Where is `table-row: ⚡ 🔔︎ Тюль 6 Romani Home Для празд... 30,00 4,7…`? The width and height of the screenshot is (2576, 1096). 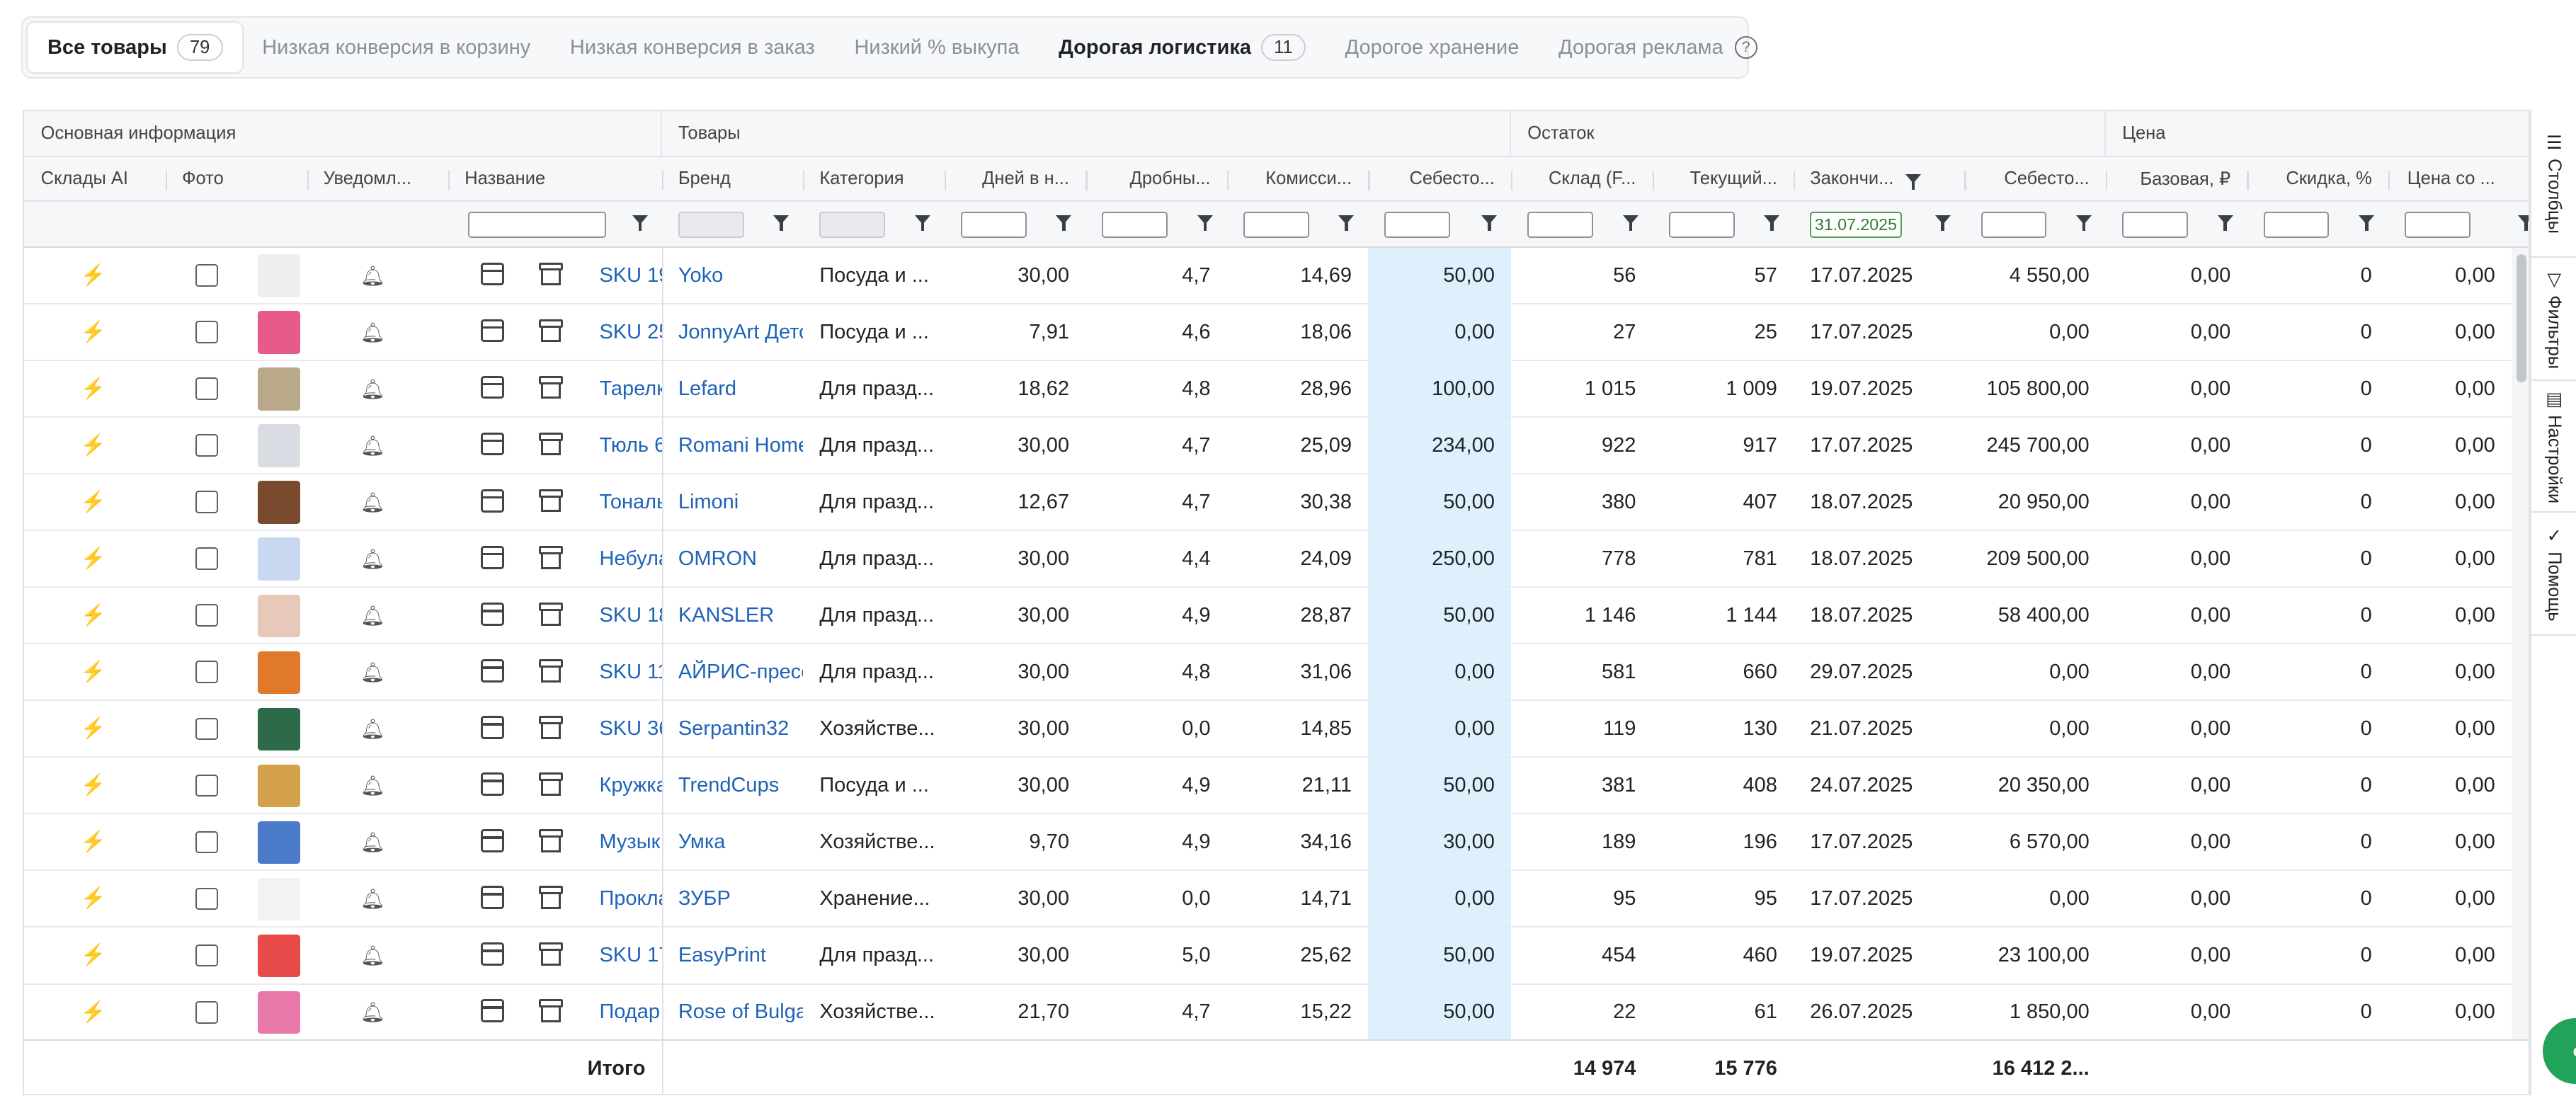 table-row: ⚡ 🔔︎ Тюль 6 Romani Home Для празд... 30,00 4,7… is located at coordinates (1268, 446).